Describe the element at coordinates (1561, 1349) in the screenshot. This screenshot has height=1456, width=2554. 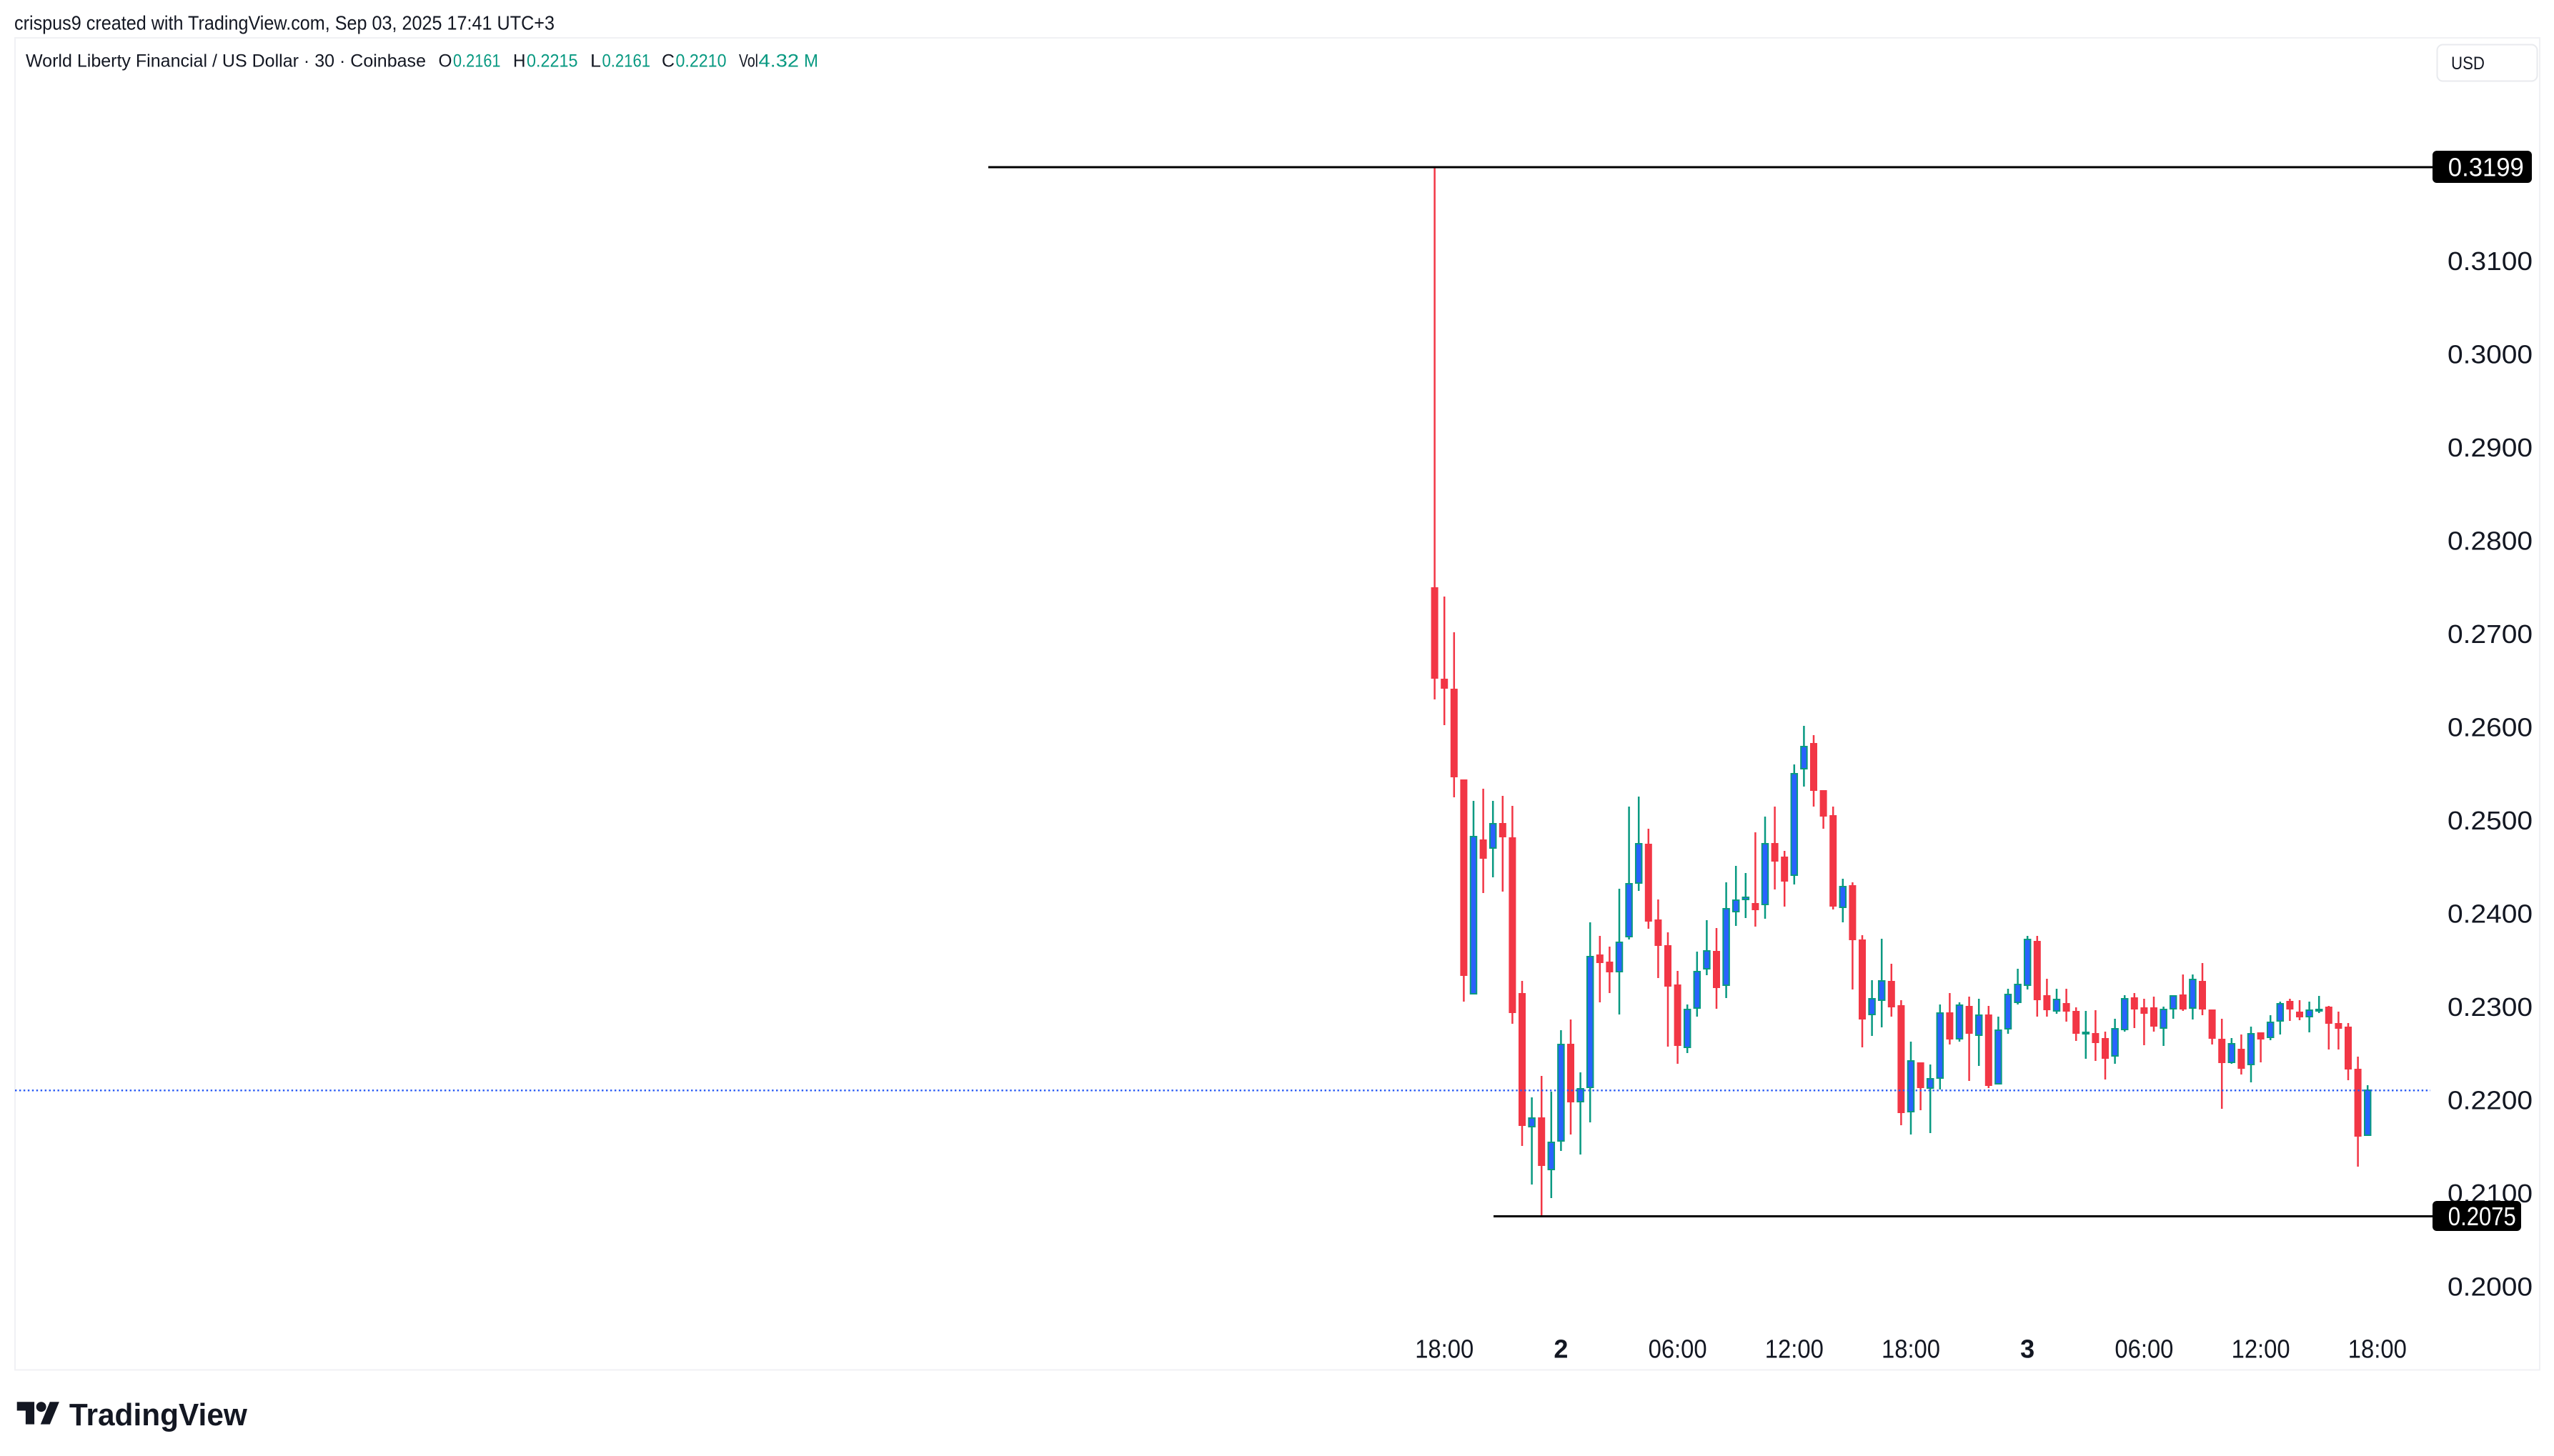
I see `svg-text: 2` at that location.